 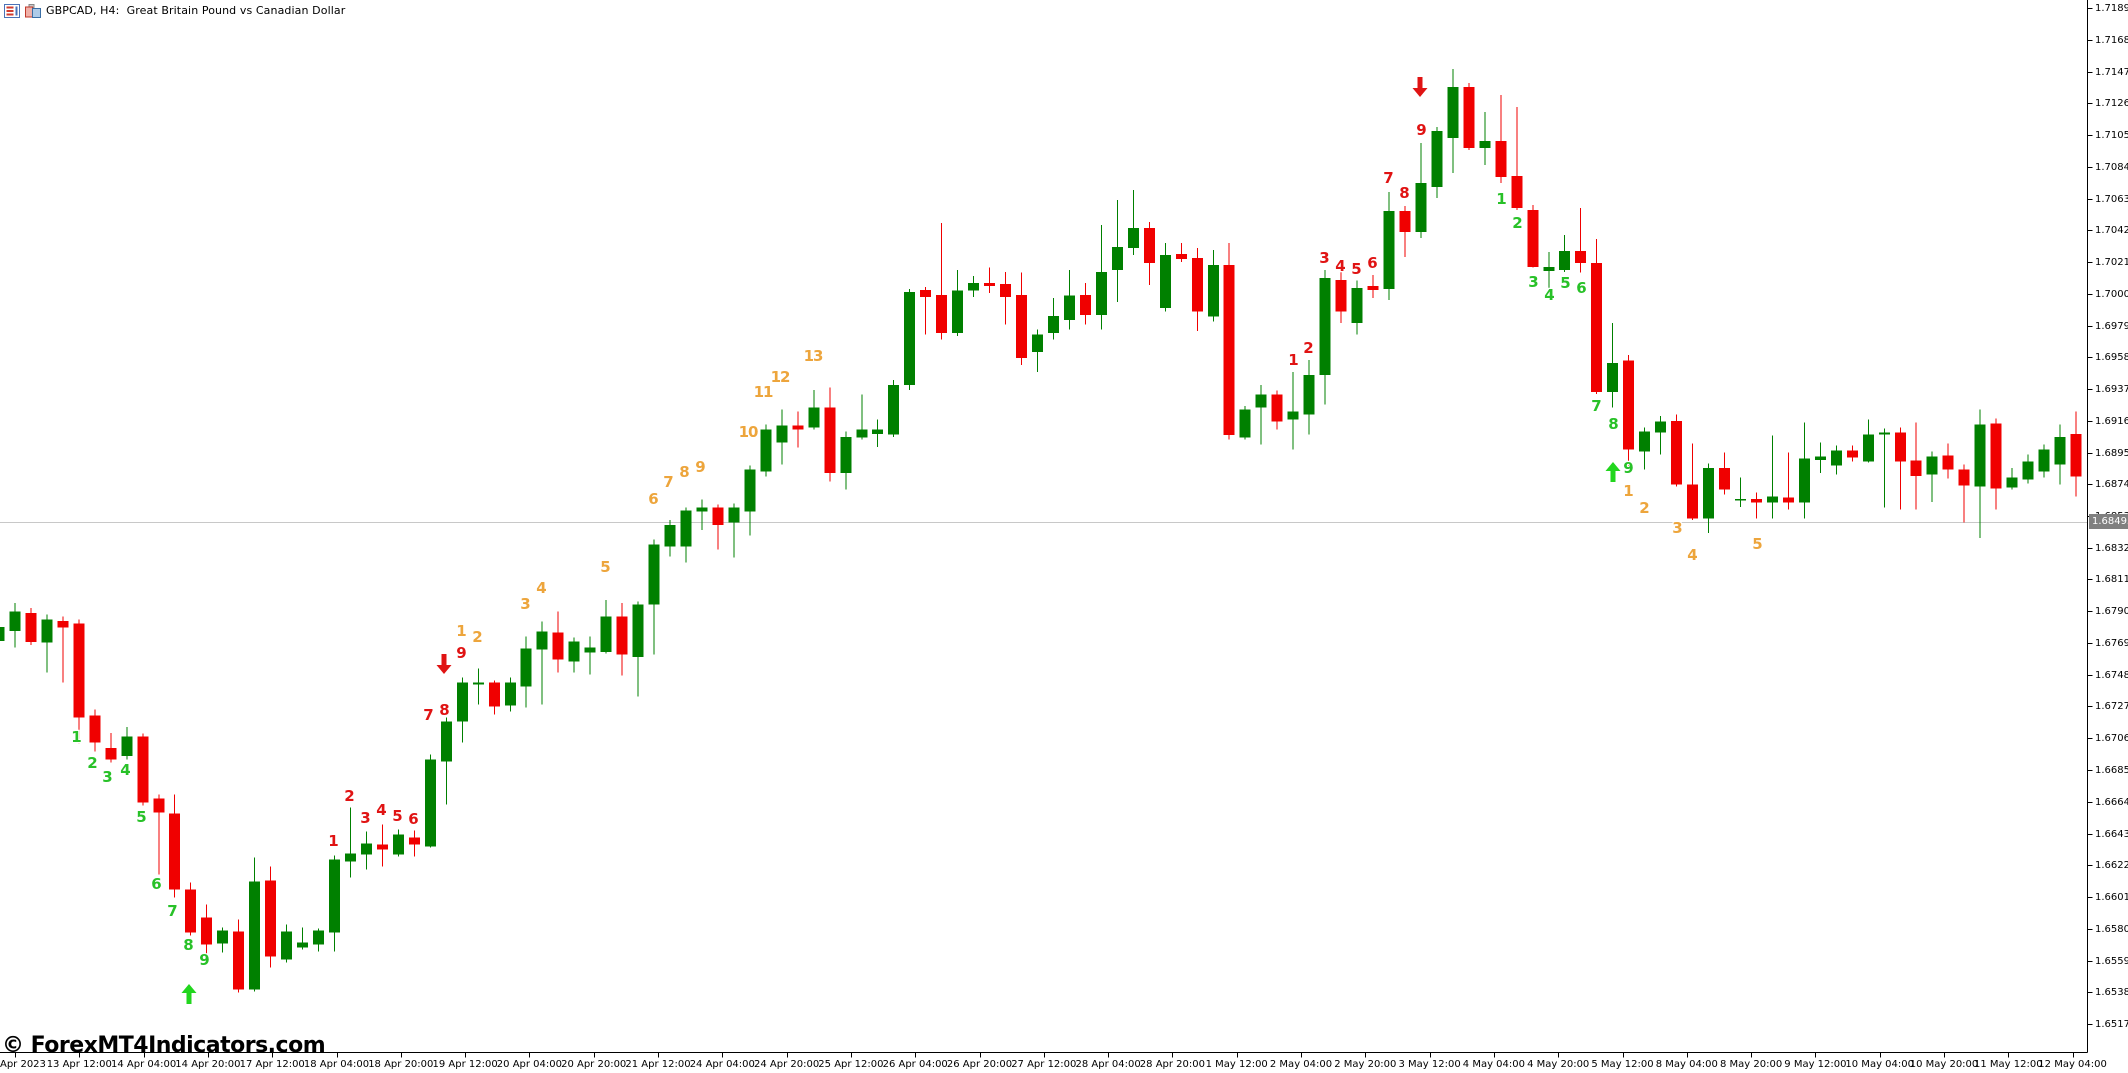 What do you see at coordinates (2111, 484) in the screenshot?
I see `price-axis-label: 1.68740` at bounding box center [2111, 484].